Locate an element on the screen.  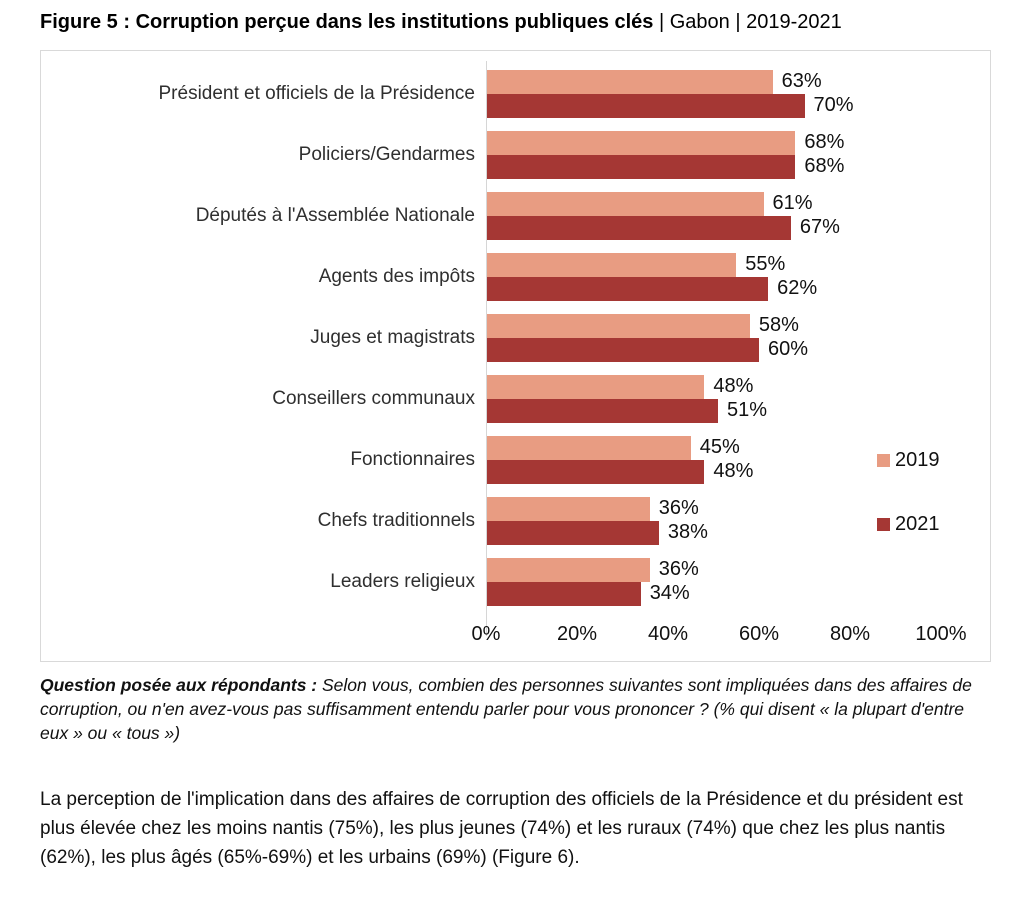
bar-line-2019: 61% is located at coordinates (713, 203).